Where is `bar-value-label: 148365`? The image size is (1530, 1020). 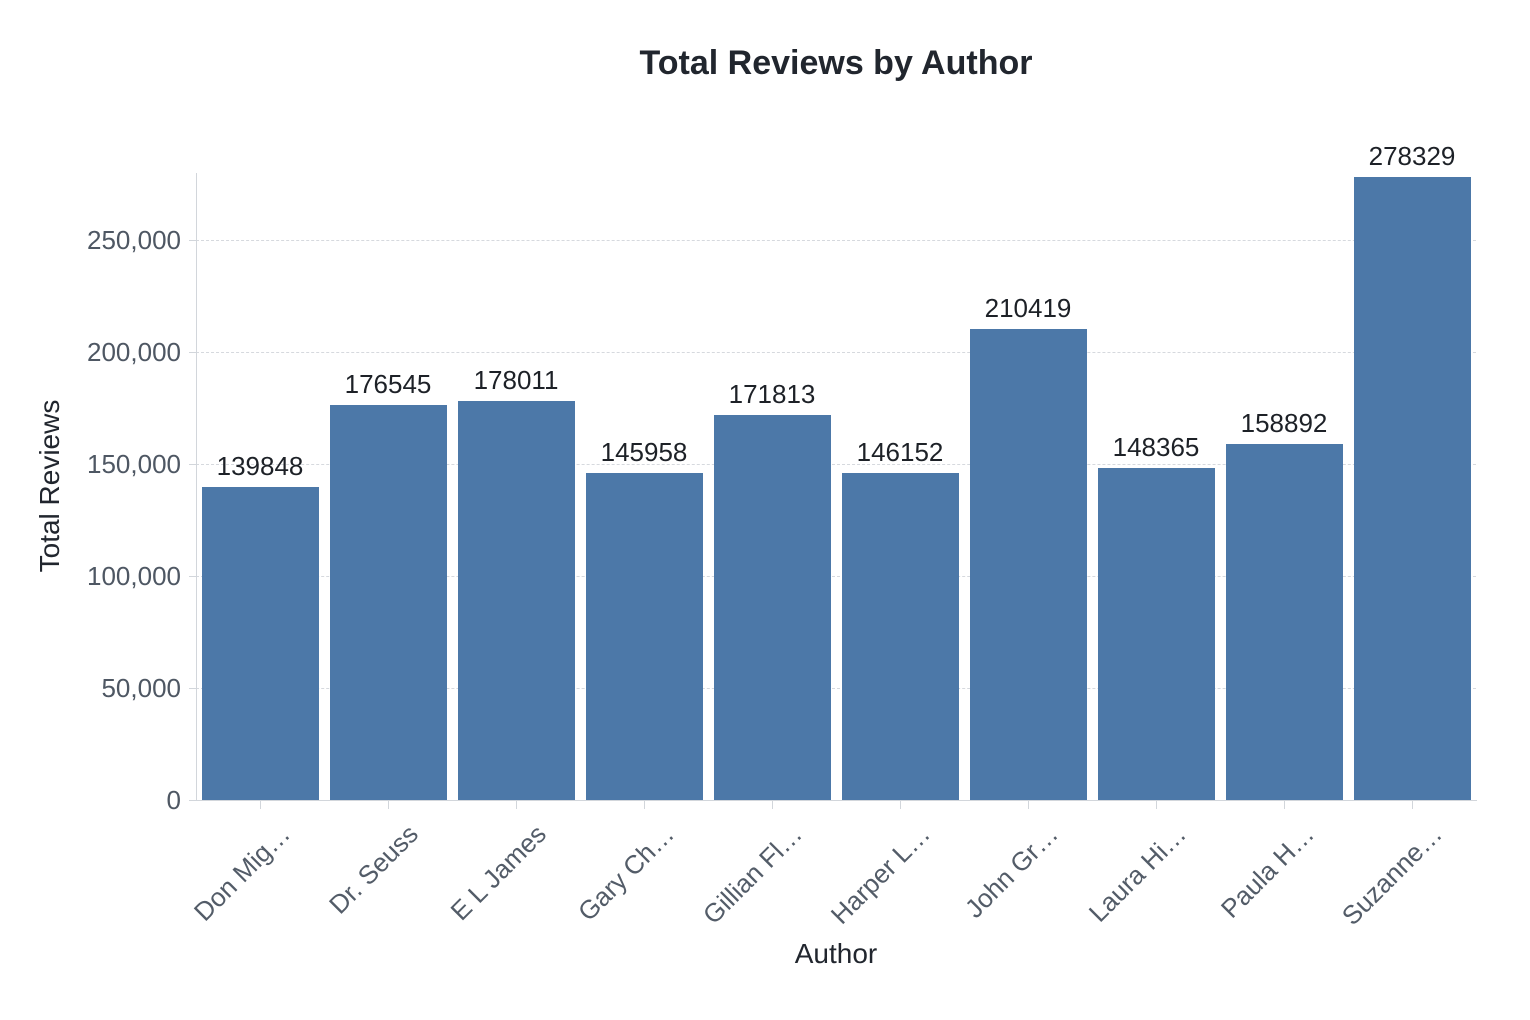 bar-value-label: 148365 is located at coordinates (1156, 446).